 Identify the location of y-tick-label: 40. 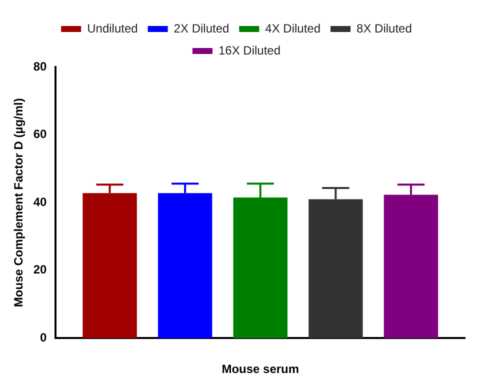
(40, 201).